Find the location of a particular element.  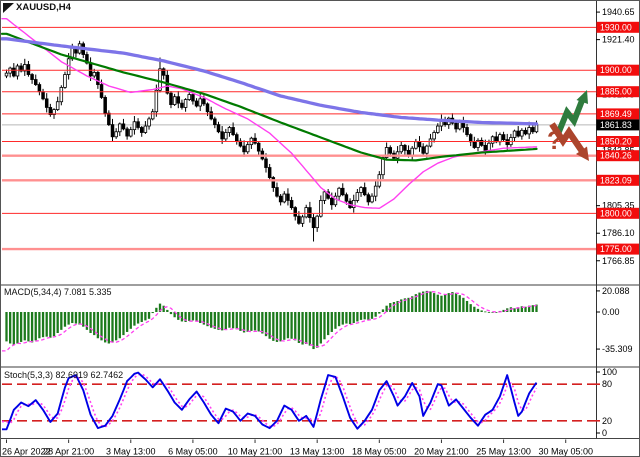

price-axis-label: 1940.65 is located at coordinates (618, 12).